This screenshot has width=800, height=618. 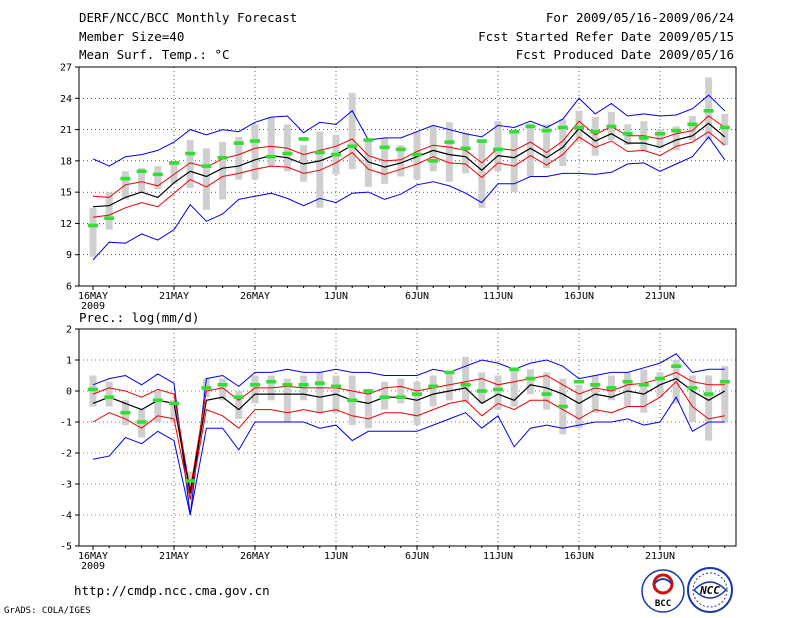 What do you see at coordinates (47, 611) in the screenshot?
I see `grads-credit: GrADS: COLA/IGES` at bounding box center [47, 611].